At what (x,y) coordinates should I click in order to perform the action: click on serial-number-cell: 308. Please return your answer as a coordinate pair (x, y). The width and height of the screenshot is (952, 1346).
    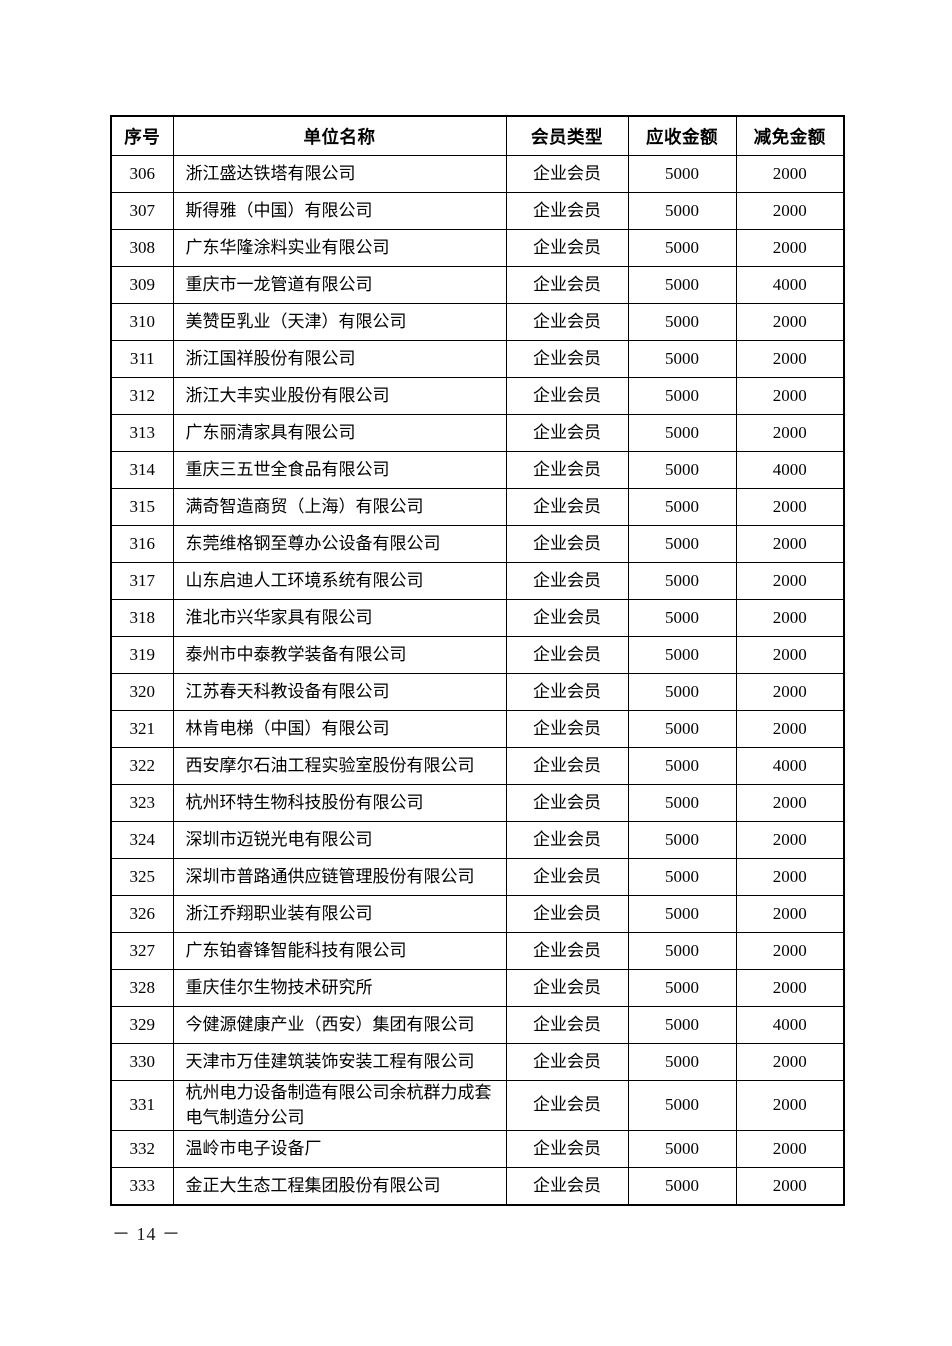
    Looking at the image, I should click on (142, 248).